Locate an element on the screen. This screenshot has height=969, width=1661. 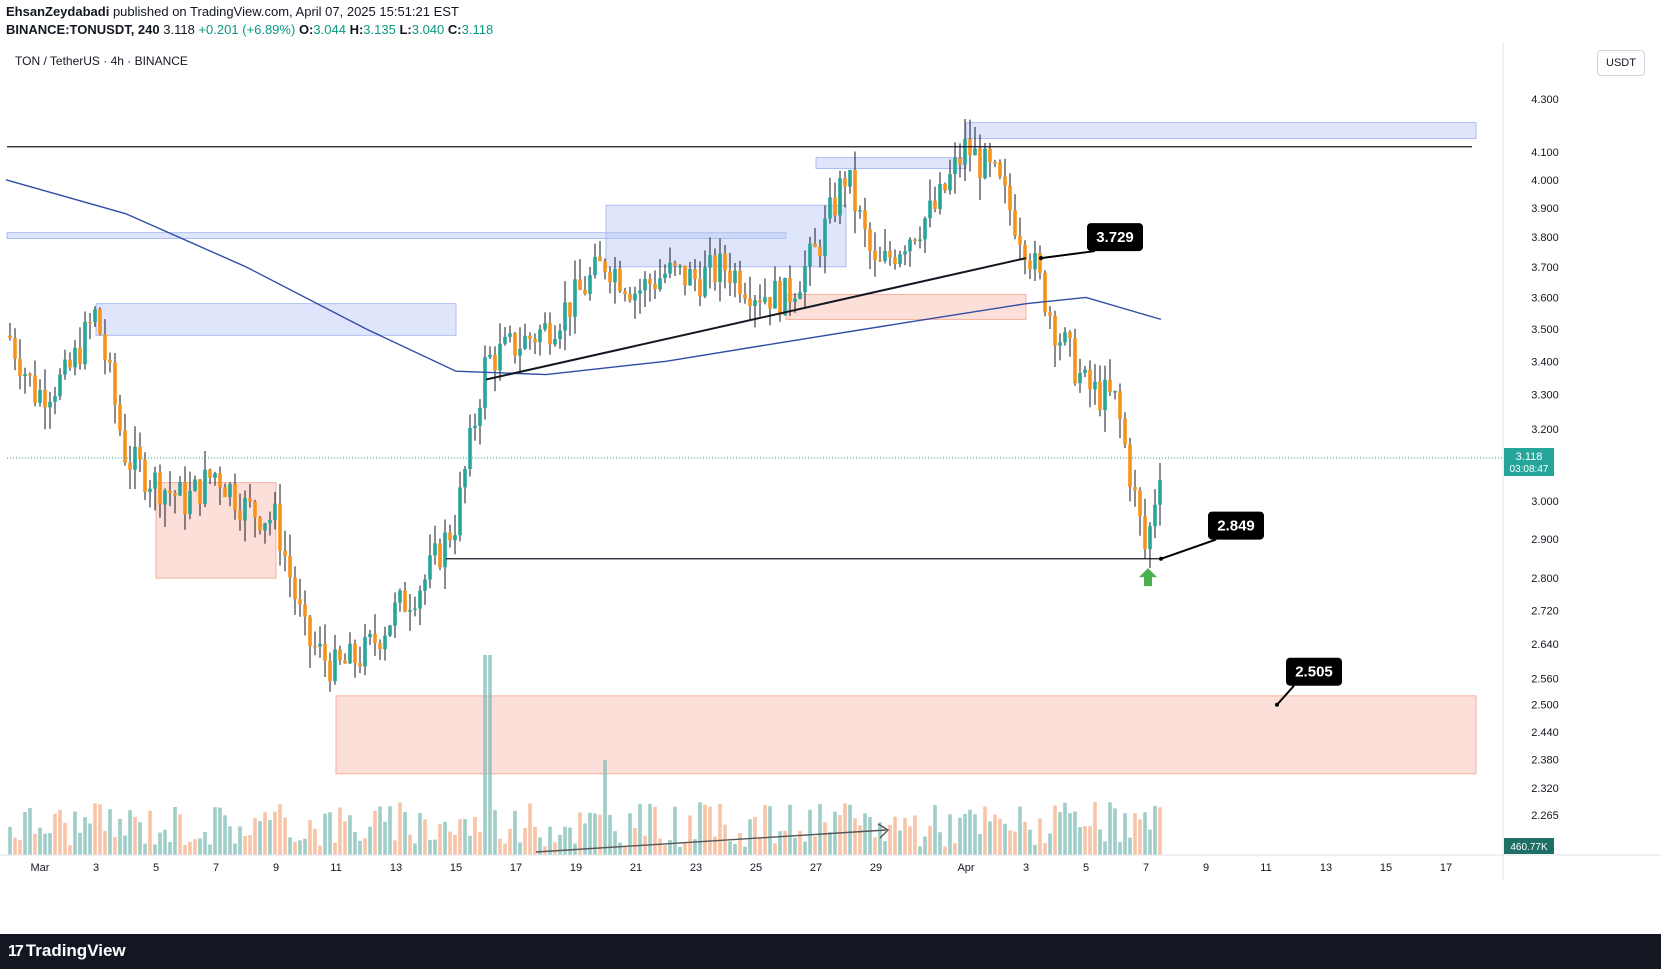
callout-label: 3.729 is located at coordinates (1115, 237).